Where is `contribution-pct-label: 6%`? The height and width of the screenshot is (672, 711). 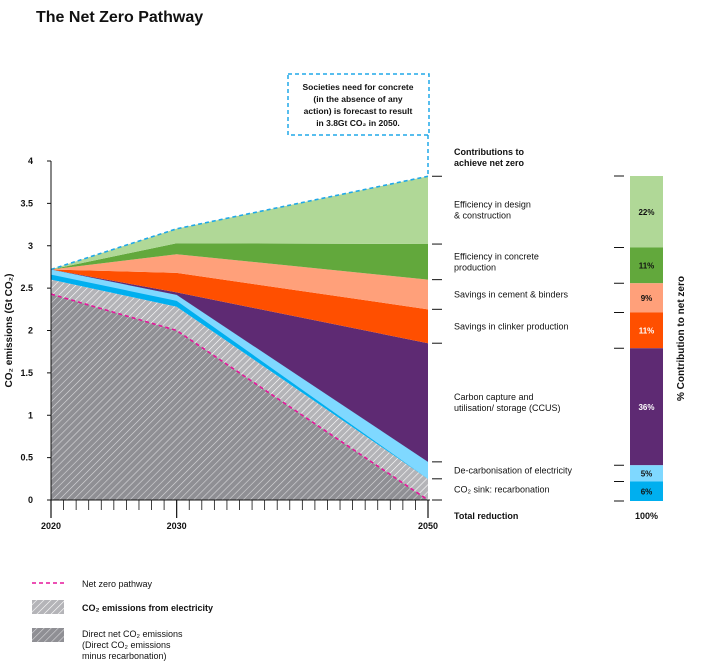 contribution-pct-label: 6% is located at coordinates (647, 491).